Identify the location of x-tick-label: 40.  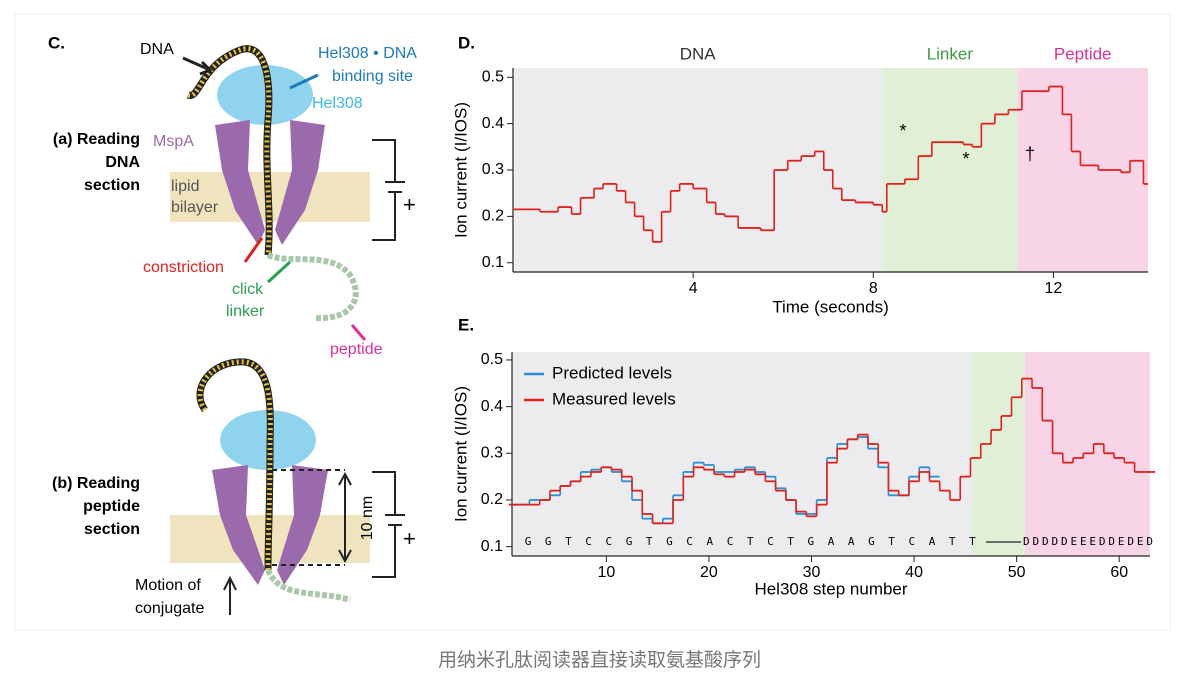
(914, 572).